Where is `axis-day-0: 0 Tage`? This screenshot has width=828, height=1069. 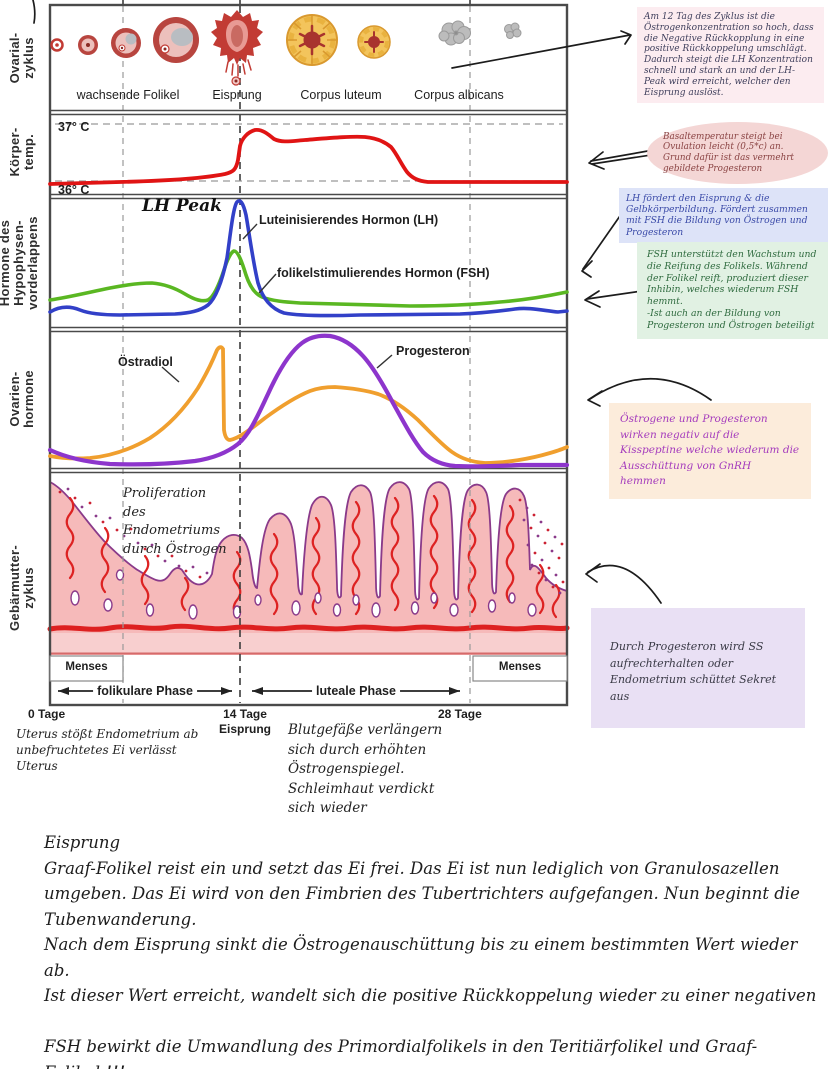 axis-day-0: 0 Tage is located at coordinates (47, 714).